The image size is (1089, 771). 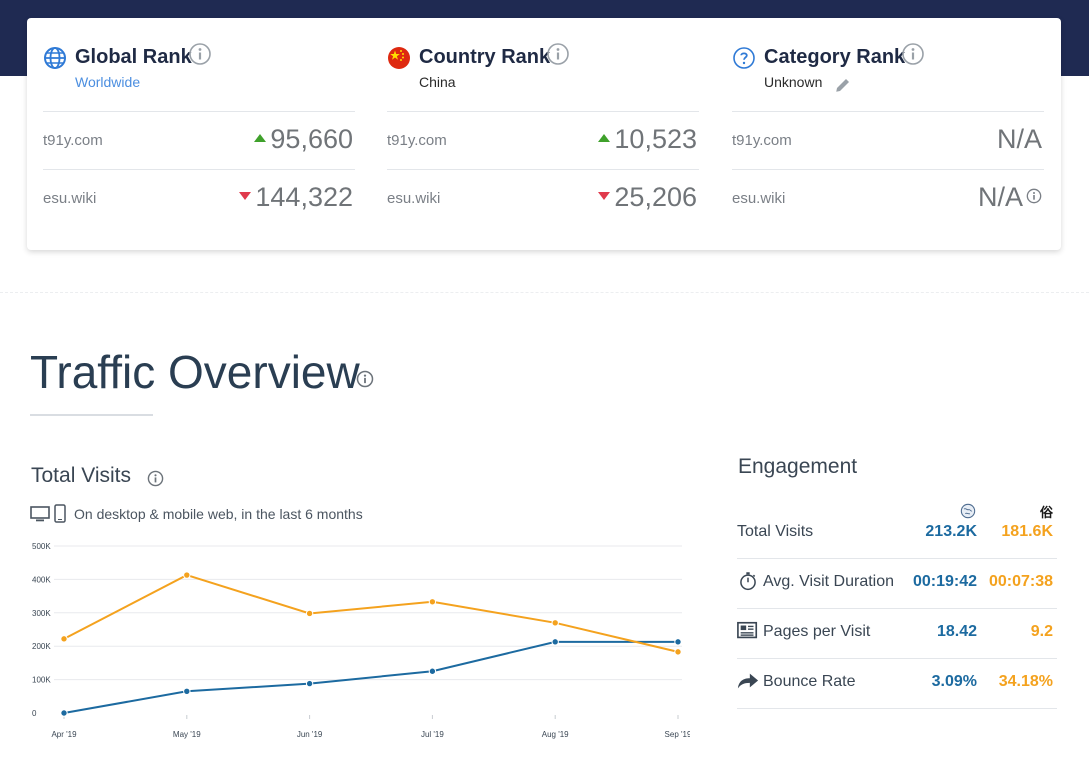 What do you see at coordinates (310, 734) in the screenshot?
I see `x-tick-label: Jun '19` at bounding box center [310, 734].